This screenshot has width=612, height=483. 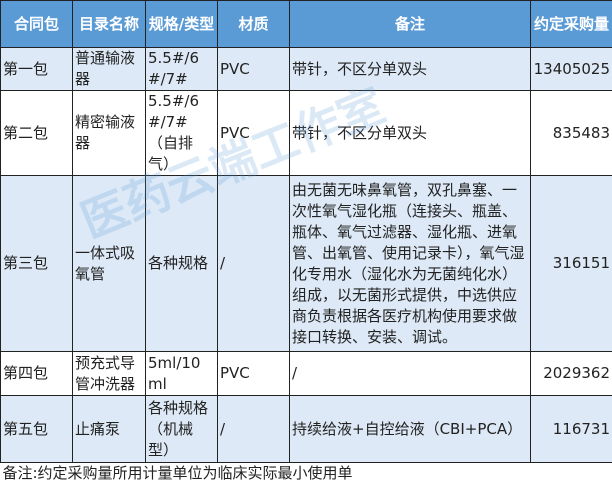 I want to click on header-name: 目录名称, so click(x=109, y=24).